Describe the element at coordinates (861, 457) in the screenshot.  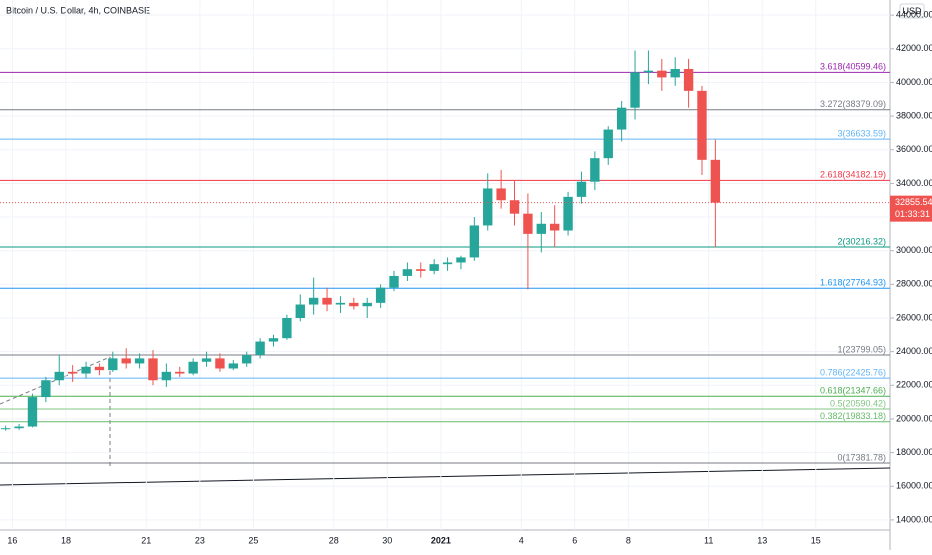
I see `fib-level-label: 0(17381.78)` at that location.